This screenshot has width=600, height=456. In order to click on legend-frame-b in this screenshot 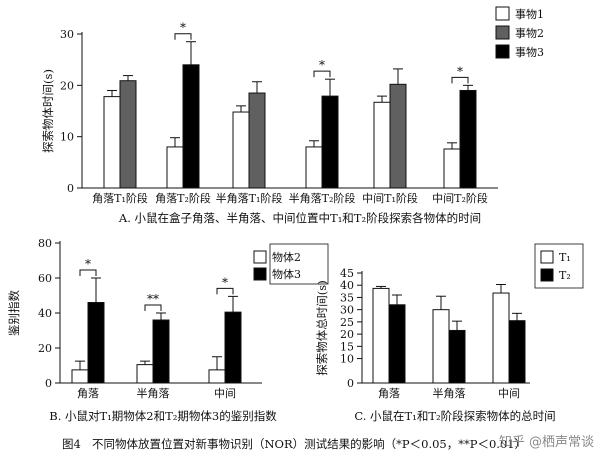, I will do `click(299, 264)`.